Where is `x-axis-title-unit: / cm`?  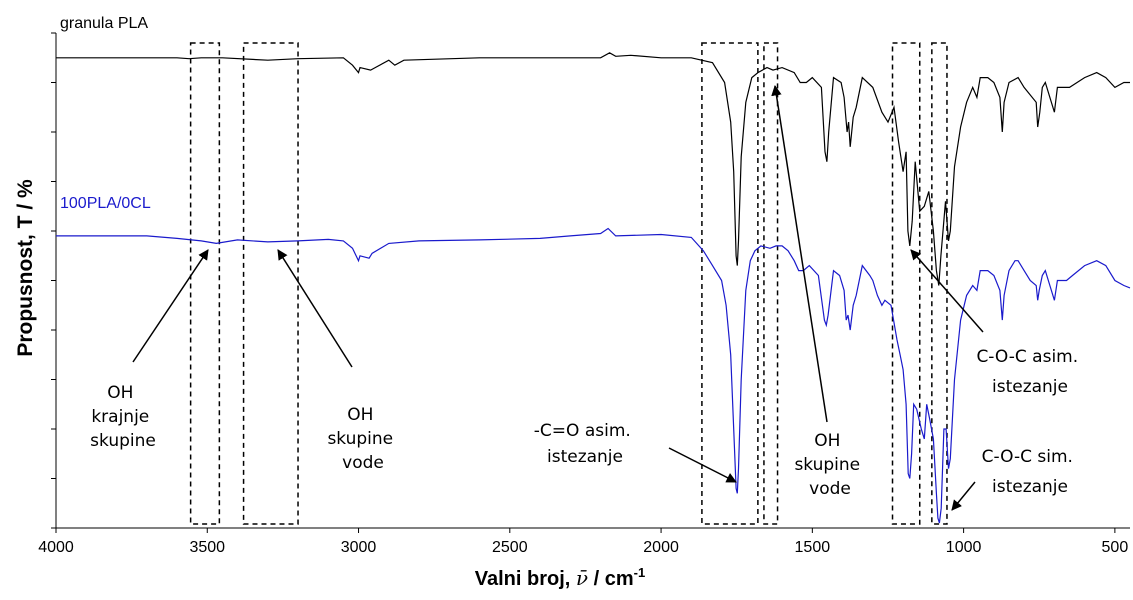 x-axis-title-unit: / cm is located at coordinates (611, 579).